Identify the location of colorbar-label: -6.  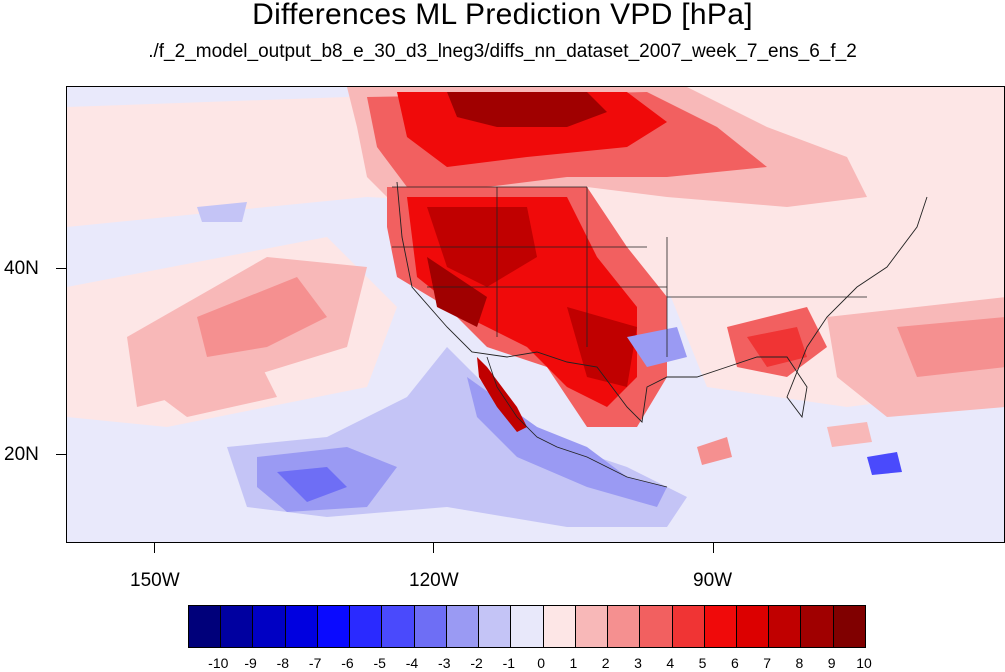
(347, 663).